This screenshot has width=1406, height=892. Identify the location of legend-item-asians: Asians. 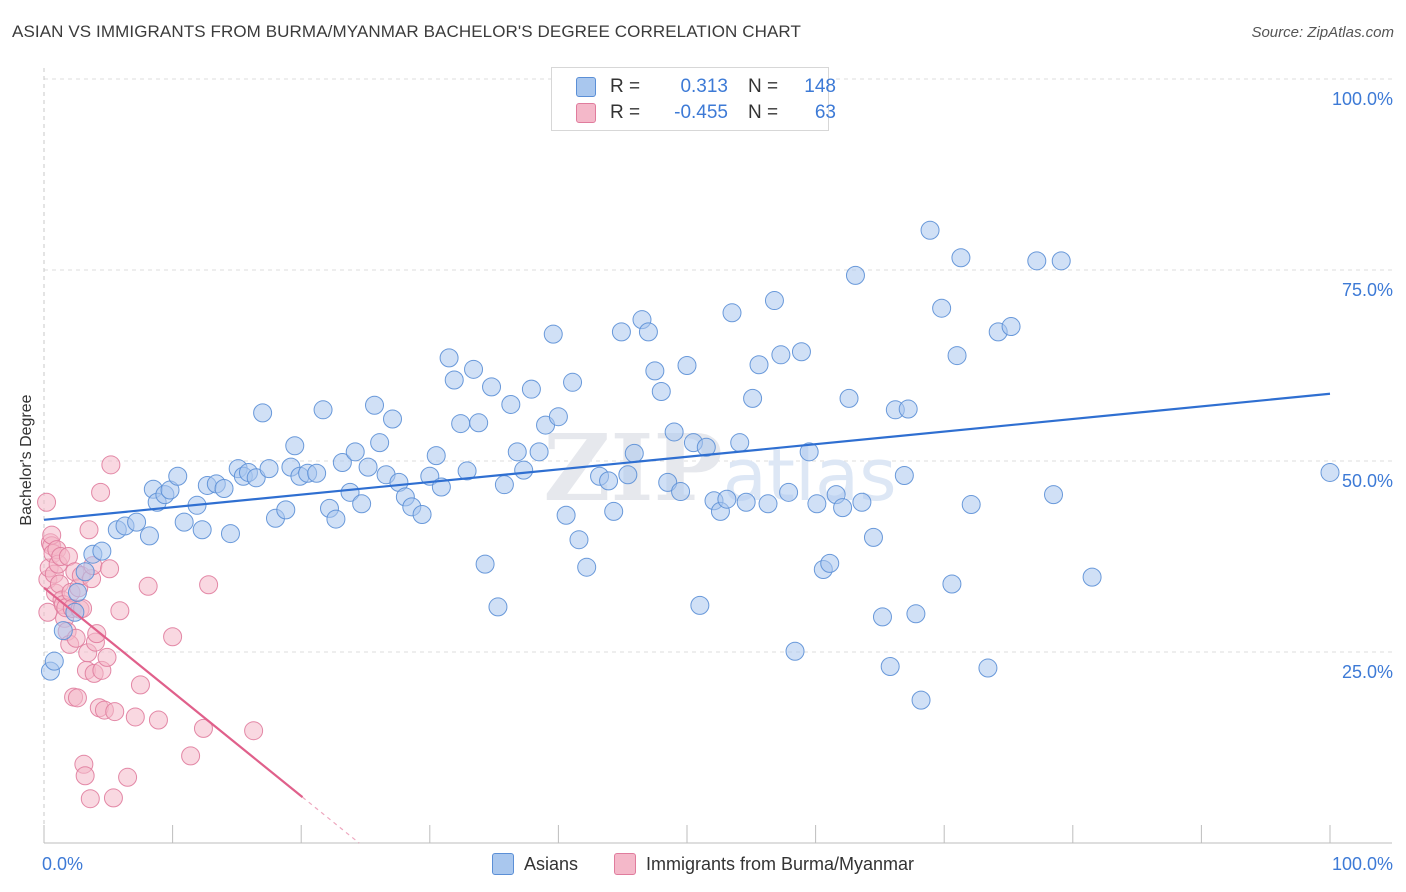
(534, 864).